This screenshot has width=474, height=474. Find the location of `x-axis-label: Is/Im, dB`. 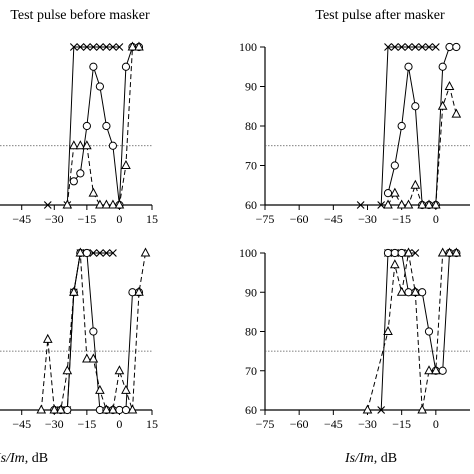

x-axis-label: Is/Im, dB is located at coordinates (370, 458).